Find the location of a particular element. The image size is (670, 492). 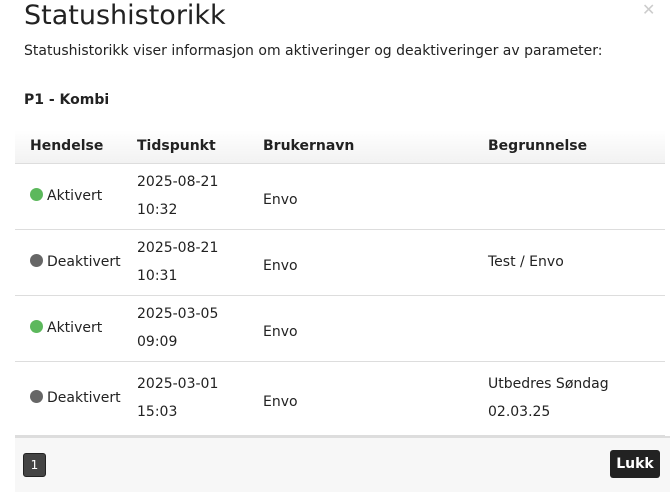

time: 09:09 is located at coordinates (157, 342).